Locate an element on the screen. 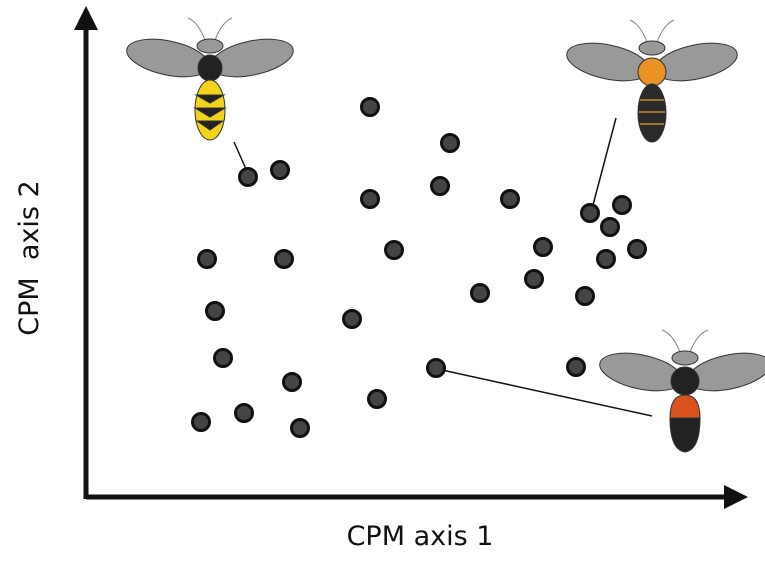 The width and height of the screenshot is (765, 564). bee-illustration is located at coordinates (652, 81).